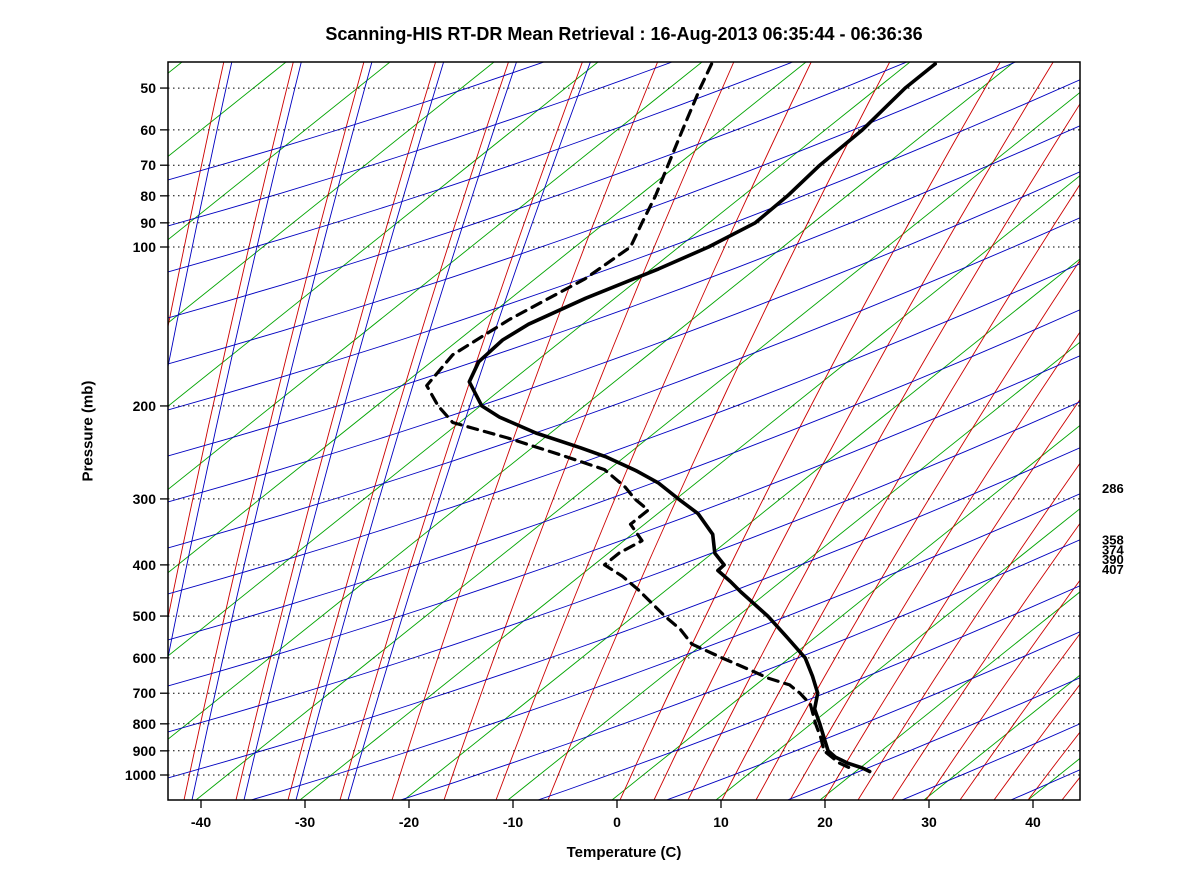  What do you see at coordinates (1113, 549) in the screenshot?
I see `right-pressure-label: 374` at bounding box center [1113, 549].